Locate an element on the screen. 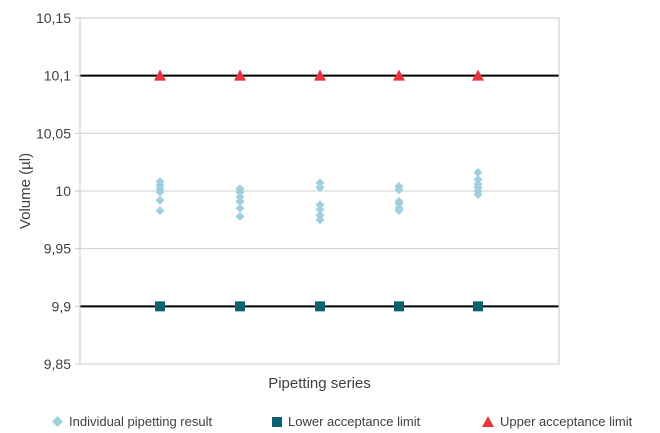 Image resolution: width=660 pixels, height=433 pixels. y-tick-label: 10 is located at coordinates (63, 191).